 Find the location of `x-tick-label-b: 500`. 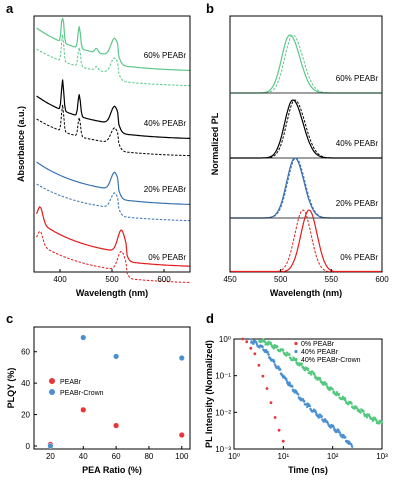

x-tick-label-b: 500 is located at coordinates (281, 279).